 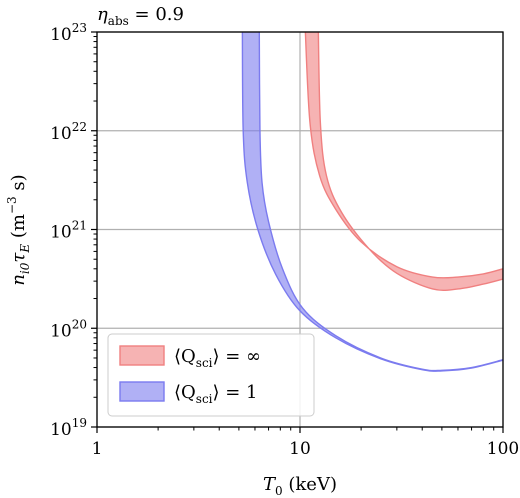 I want to click on y-axis-subscript-e: E, so click(x=25, y=249).